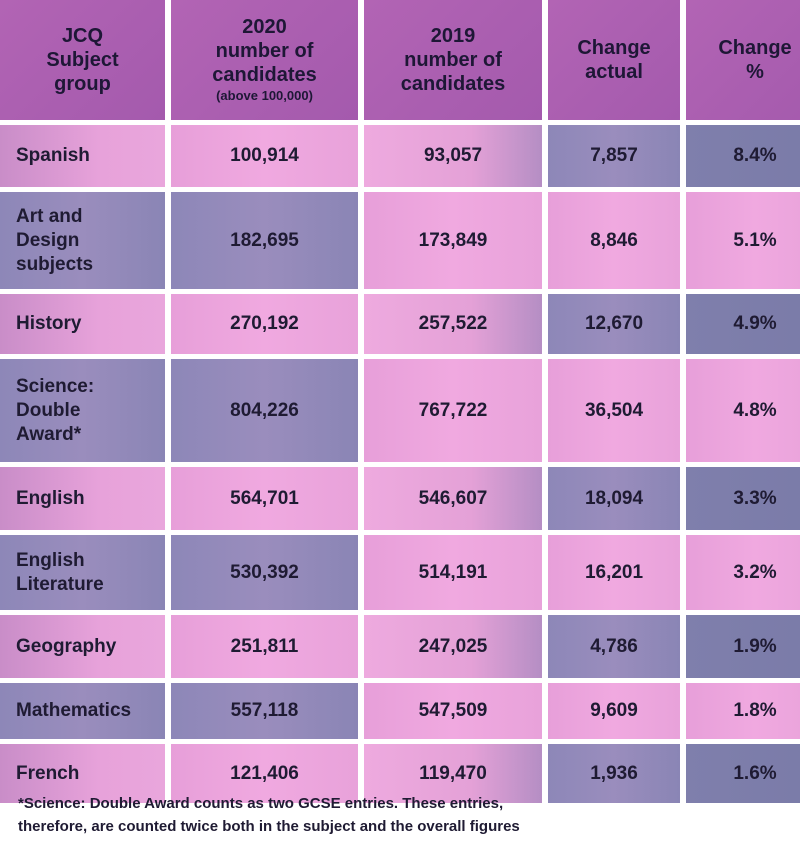 This screenshot has height=846, width=800. I want to click on row-label-line: Spanish, so click(53, 155).